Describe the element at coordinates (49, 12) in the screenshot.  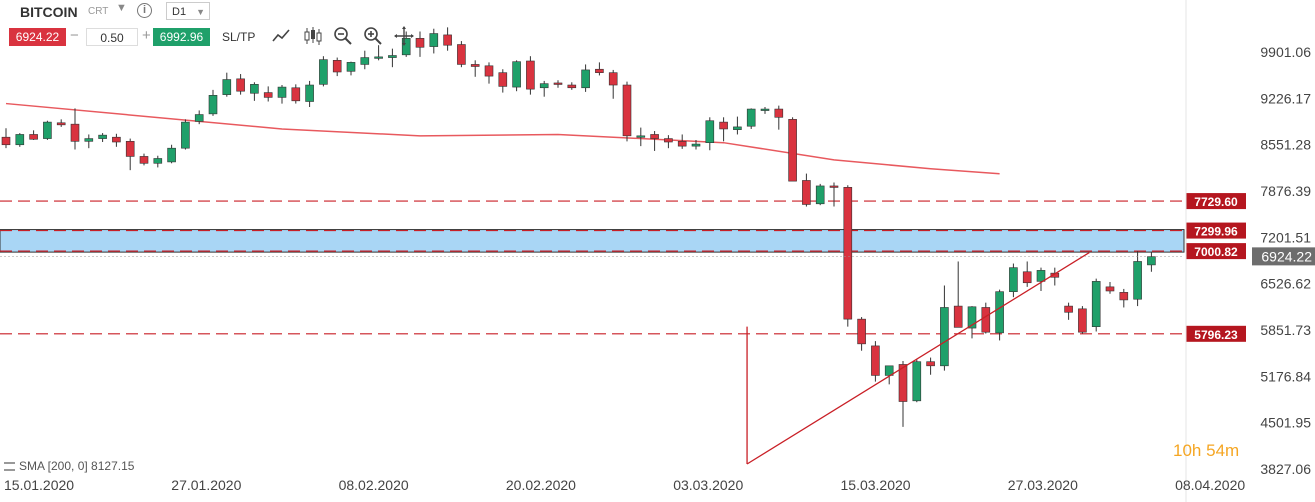
I see `symbol-name: BITCOIN` at that location.